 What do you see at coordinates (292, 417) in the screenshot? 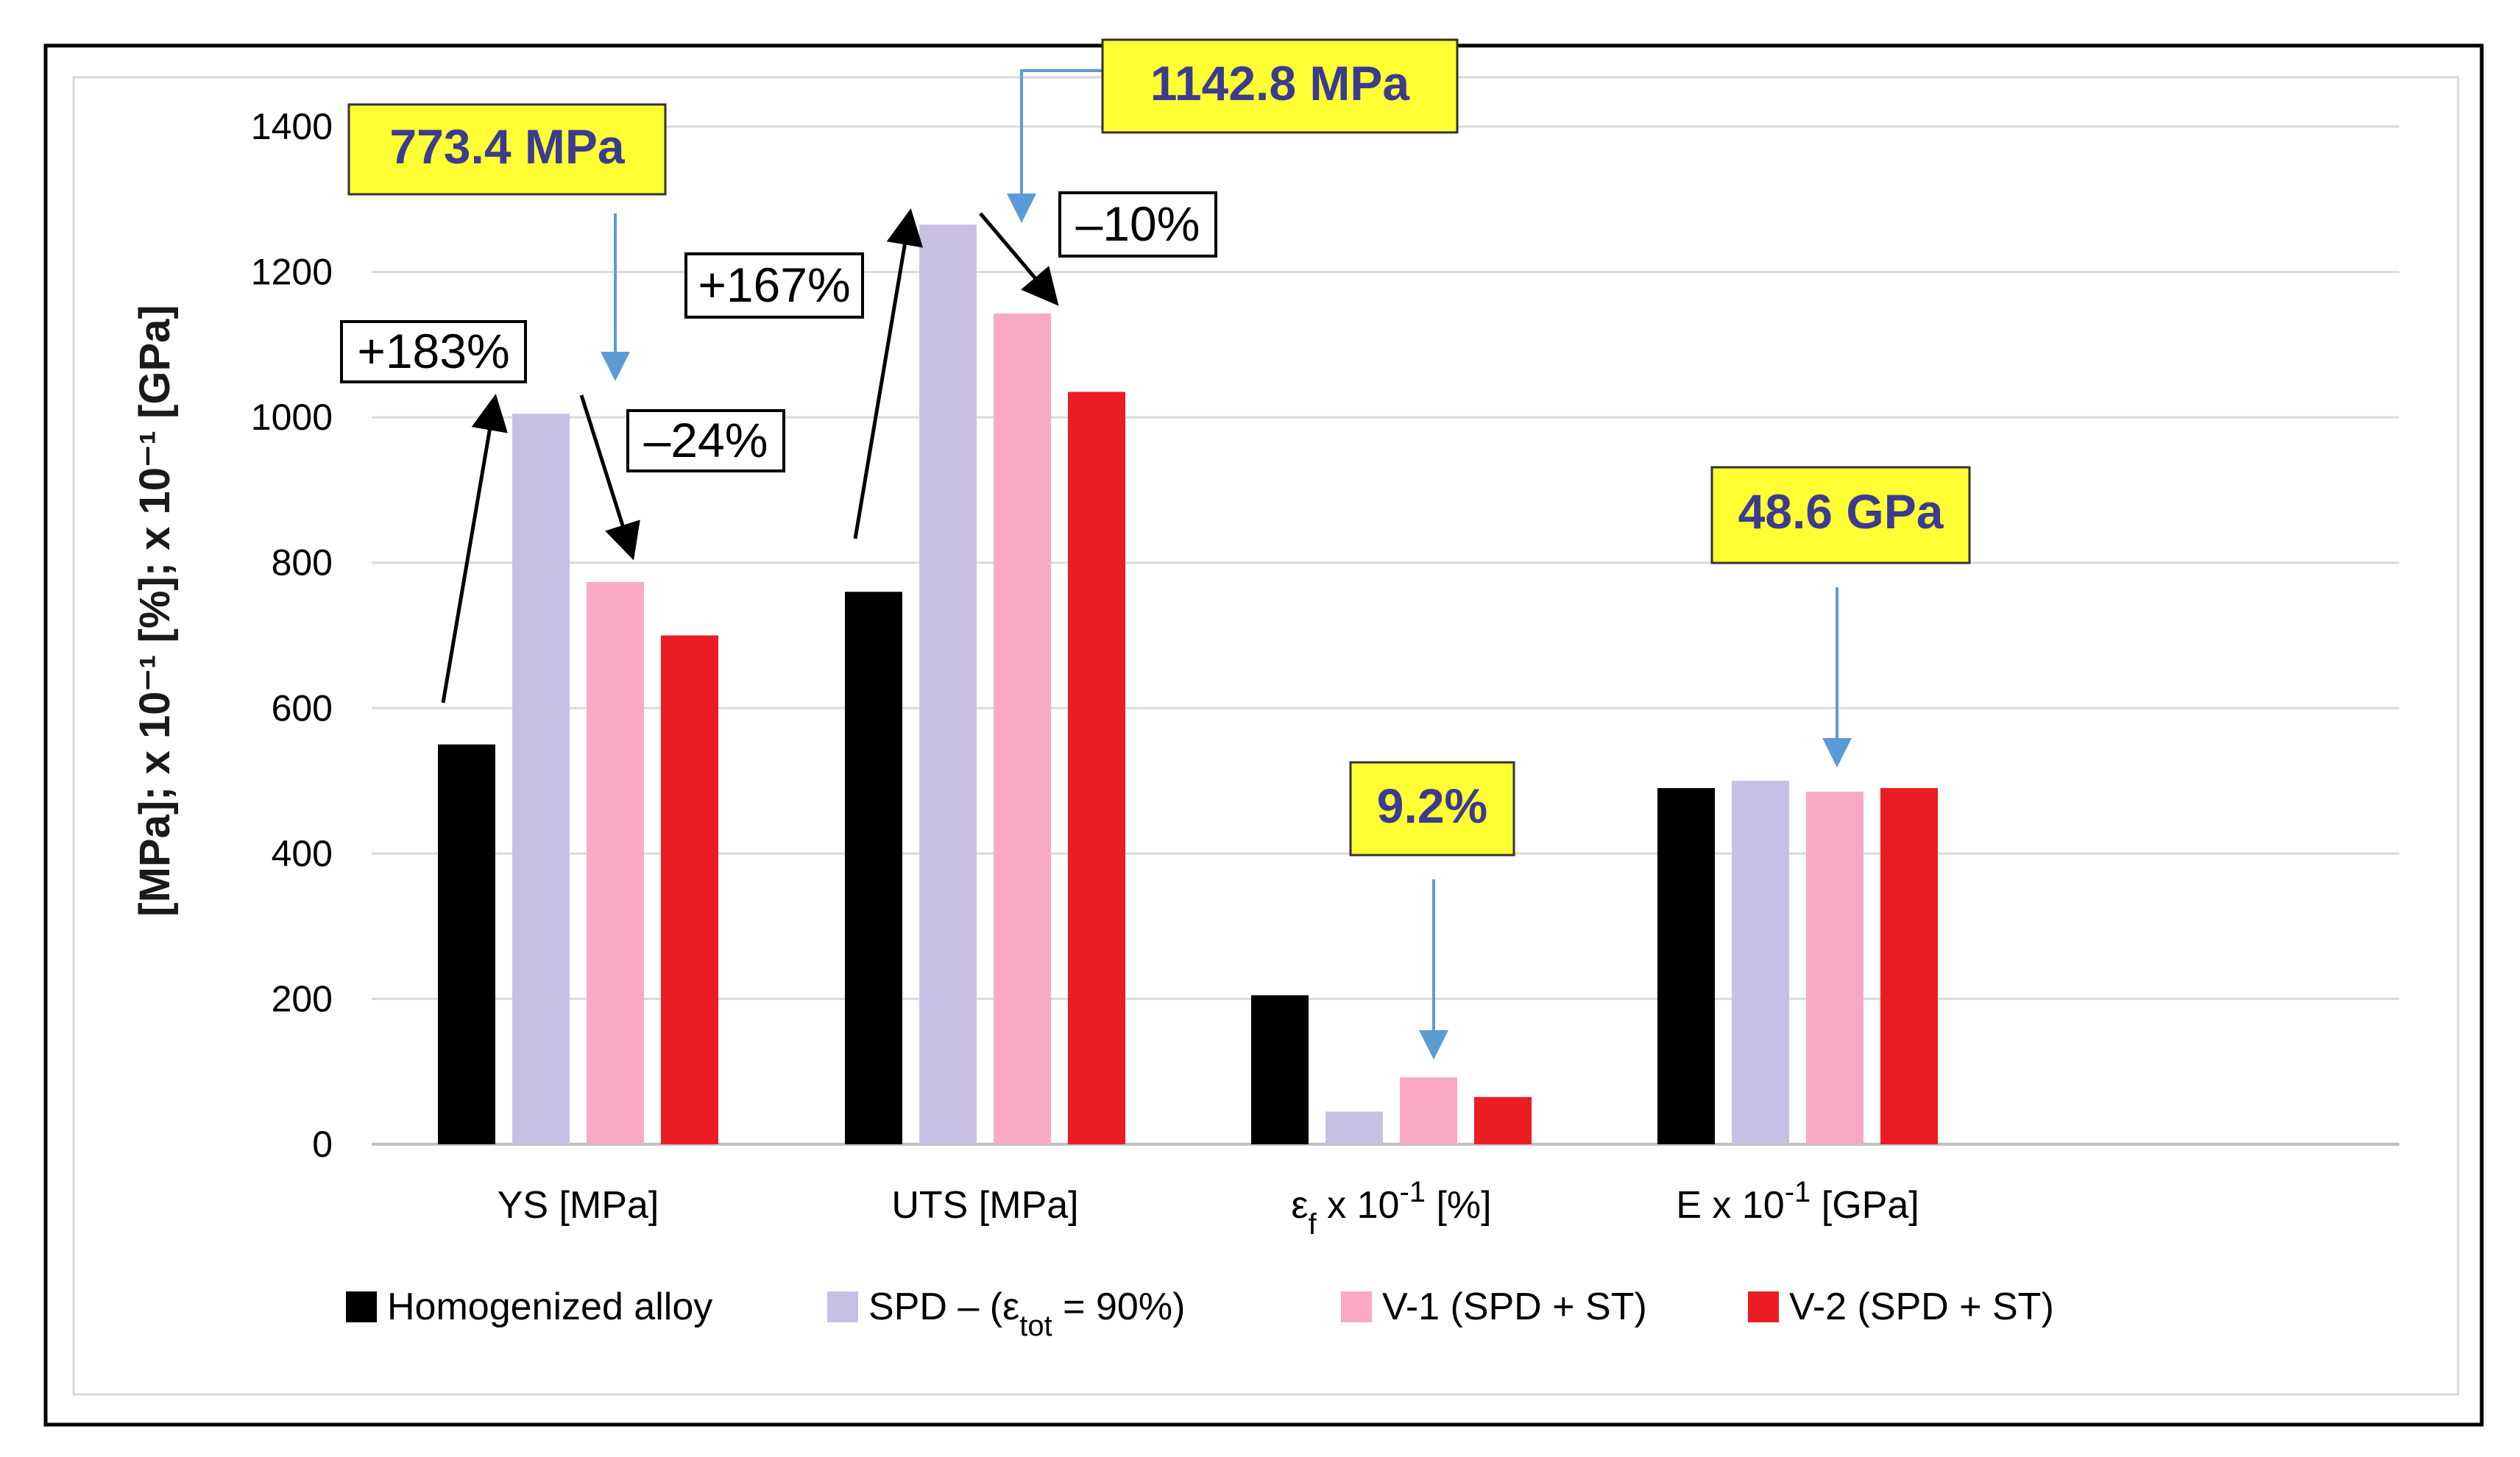
I see `y-tick-label: 1000` at bounding box center [292, 417].